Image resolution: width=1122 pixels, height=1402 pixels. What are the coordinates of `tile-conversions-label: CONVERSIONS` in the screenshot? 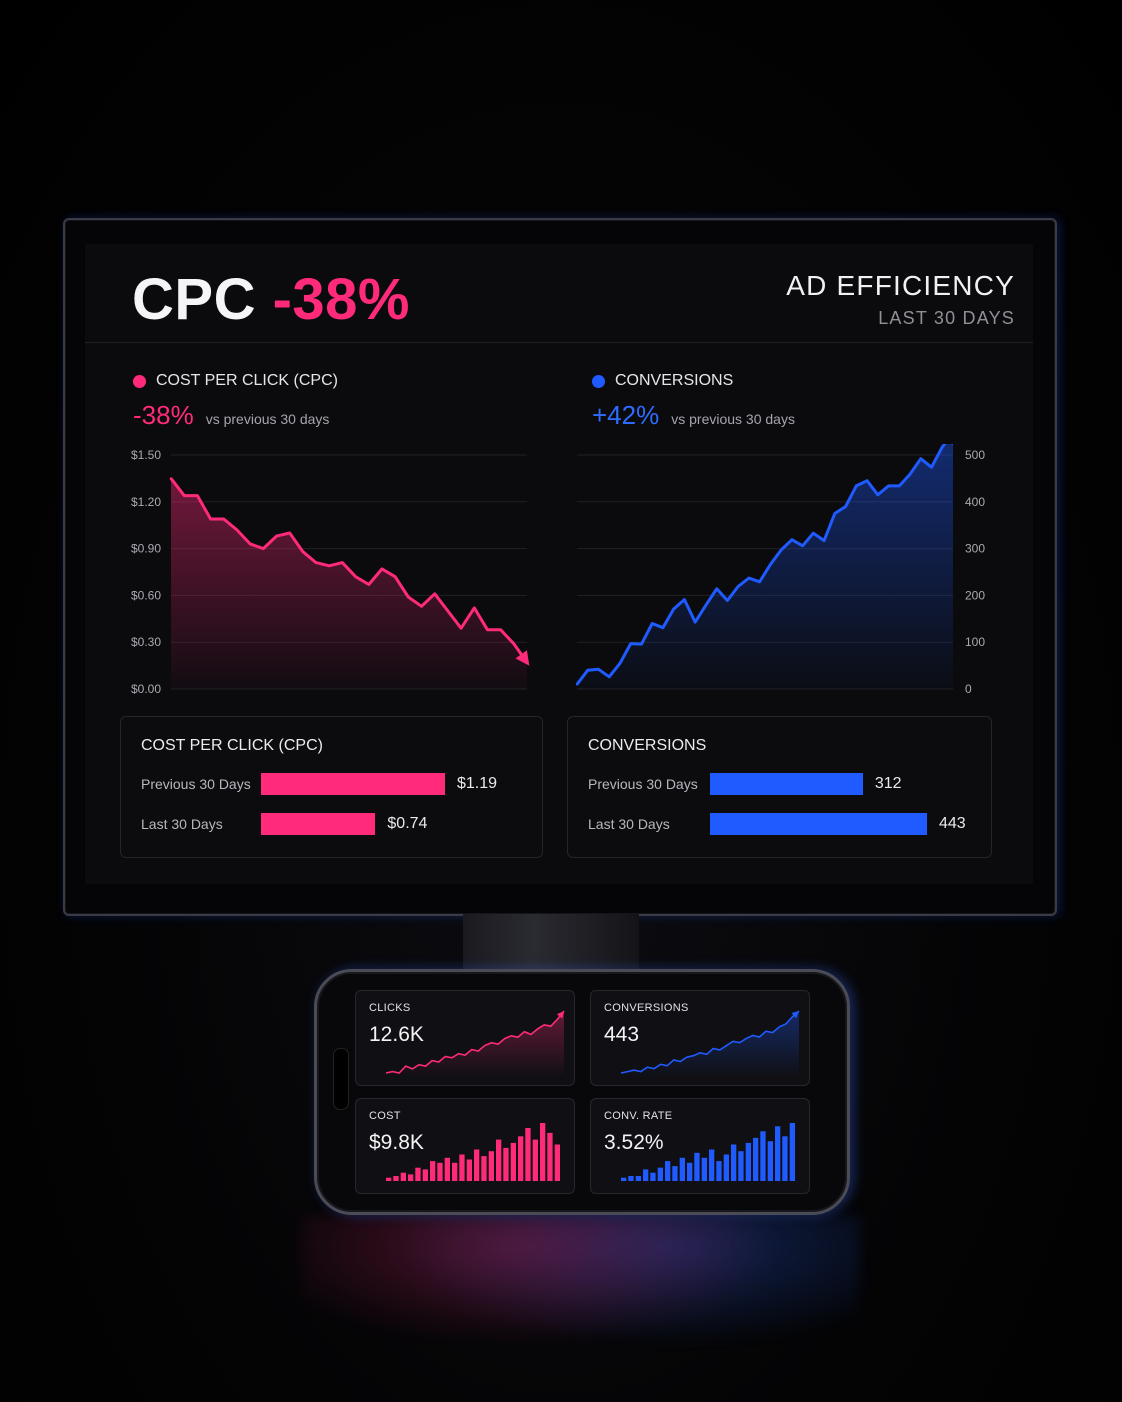 It's located at (646, 1008).